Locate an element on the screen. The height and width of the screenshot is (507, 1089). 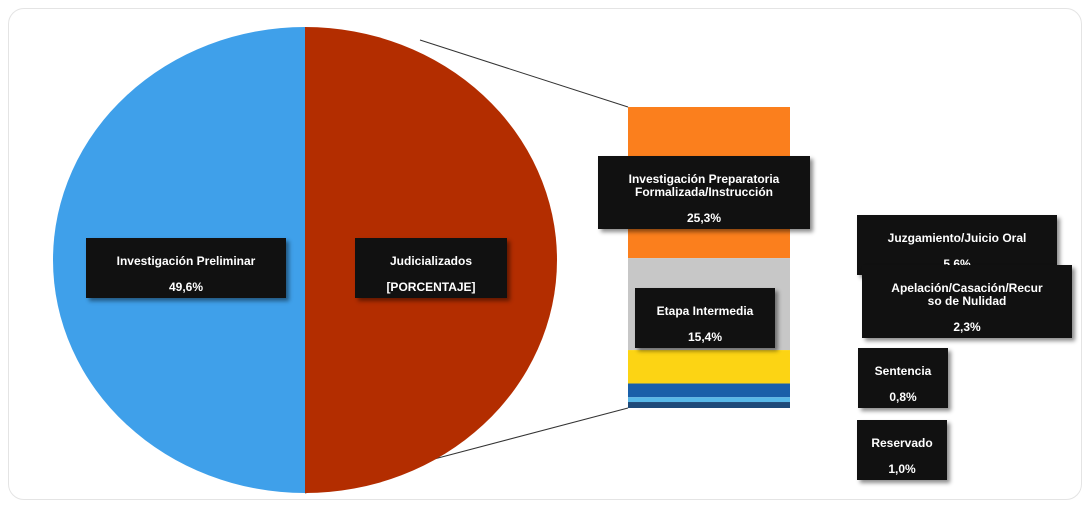
label-value: 0,8% is located at coordinates (903, 397).